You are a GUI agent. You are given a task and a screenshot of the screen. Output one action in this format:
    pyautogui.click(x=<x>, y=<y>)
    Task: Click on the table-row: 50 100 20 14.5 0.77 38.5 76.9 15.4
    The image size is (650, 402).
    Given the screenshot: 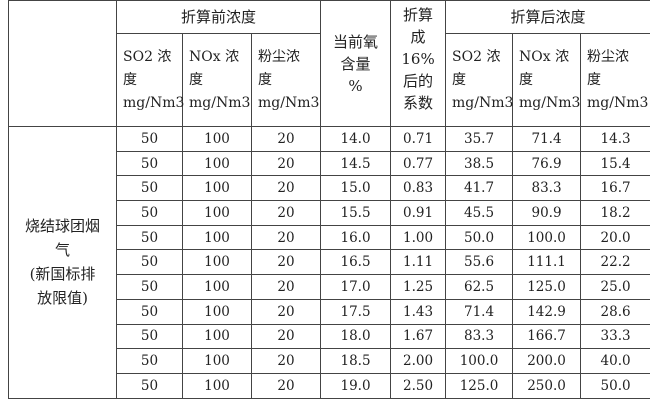 What is the action you would take?
    pyautogui.click(x=329, y=163)
    